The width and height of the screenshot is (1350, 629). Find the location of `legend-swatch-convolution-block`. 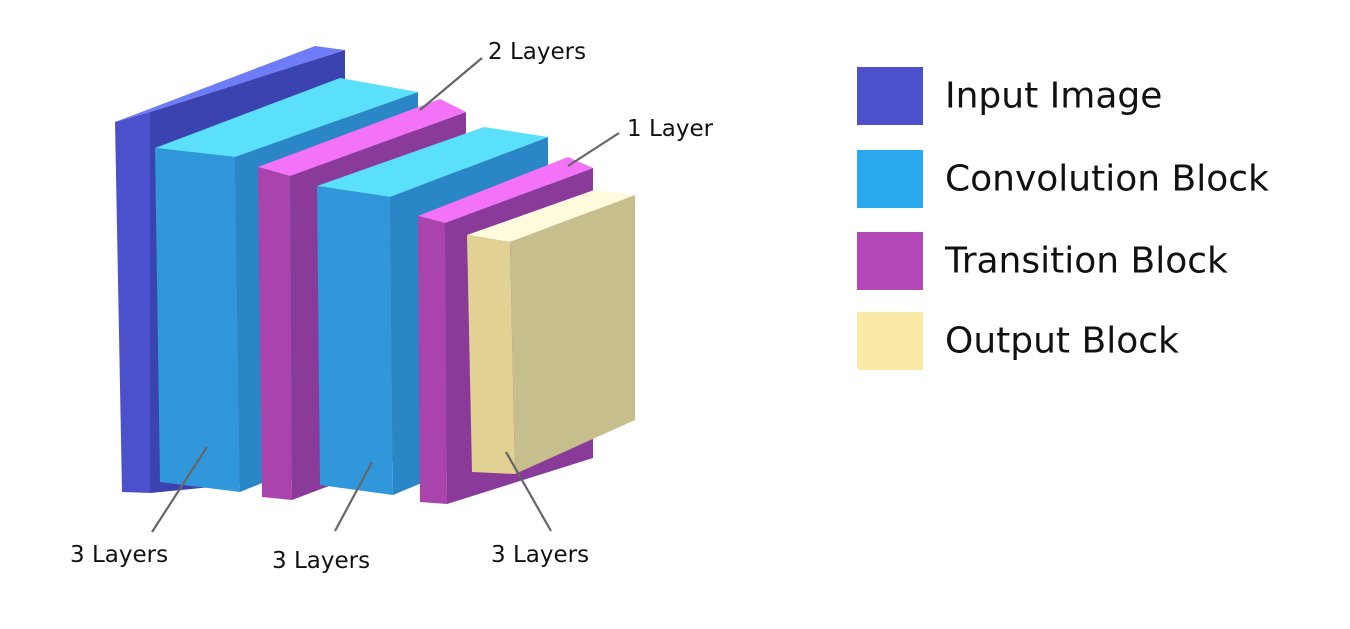

legend-swatch-convolution-block is located at coordinates (890, 179).